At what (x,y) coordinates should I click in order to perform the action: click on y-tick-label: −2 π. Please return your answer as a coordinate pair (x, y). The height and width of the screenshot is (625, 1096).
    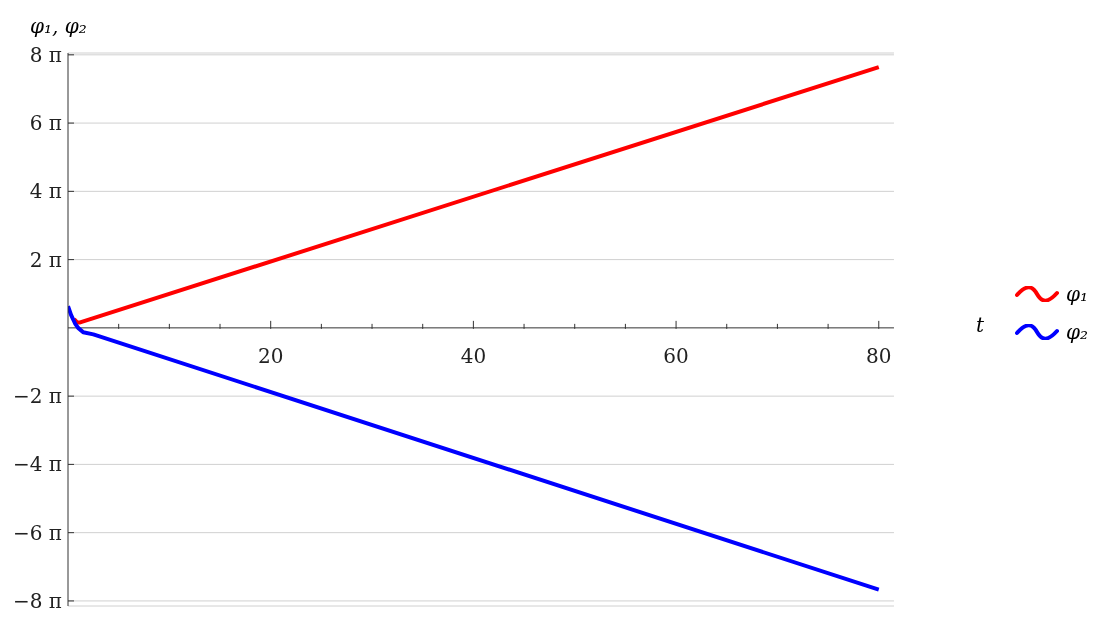
    Looking at the image, I should click on (37, 396).